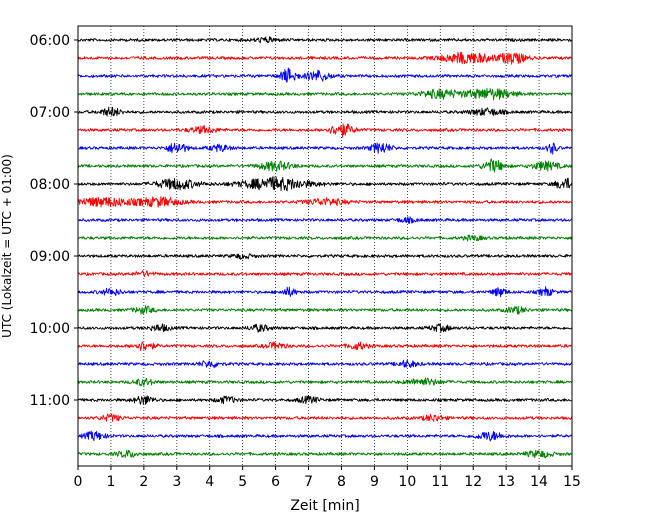  Describe the element at coordinates (176, 482) in the screenshot. I see `x-tick-label: 3` at that location.